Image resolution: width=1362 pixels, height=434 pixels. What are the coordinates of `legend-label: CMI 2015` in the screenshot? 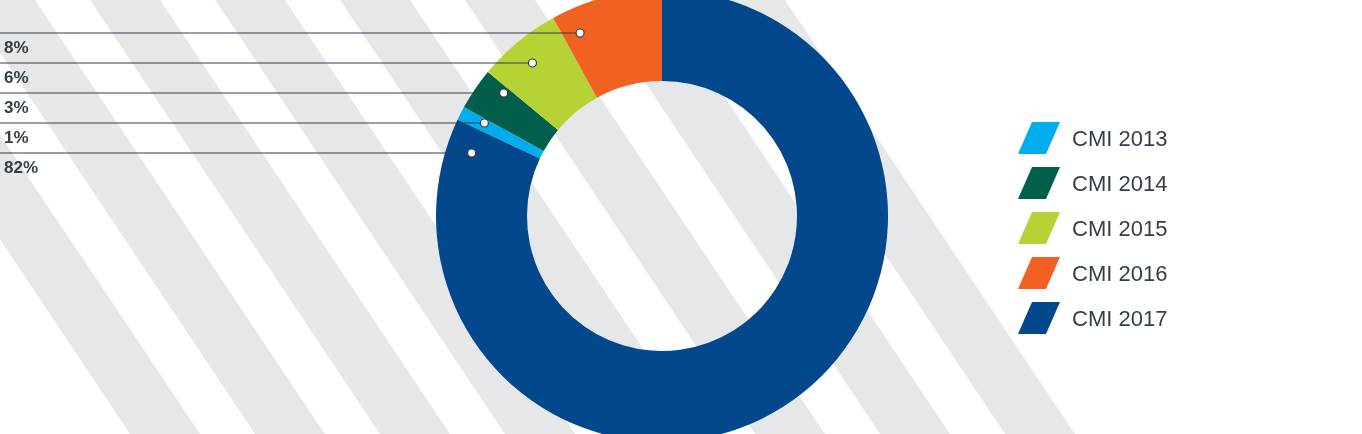 It's located at (1120, 228).